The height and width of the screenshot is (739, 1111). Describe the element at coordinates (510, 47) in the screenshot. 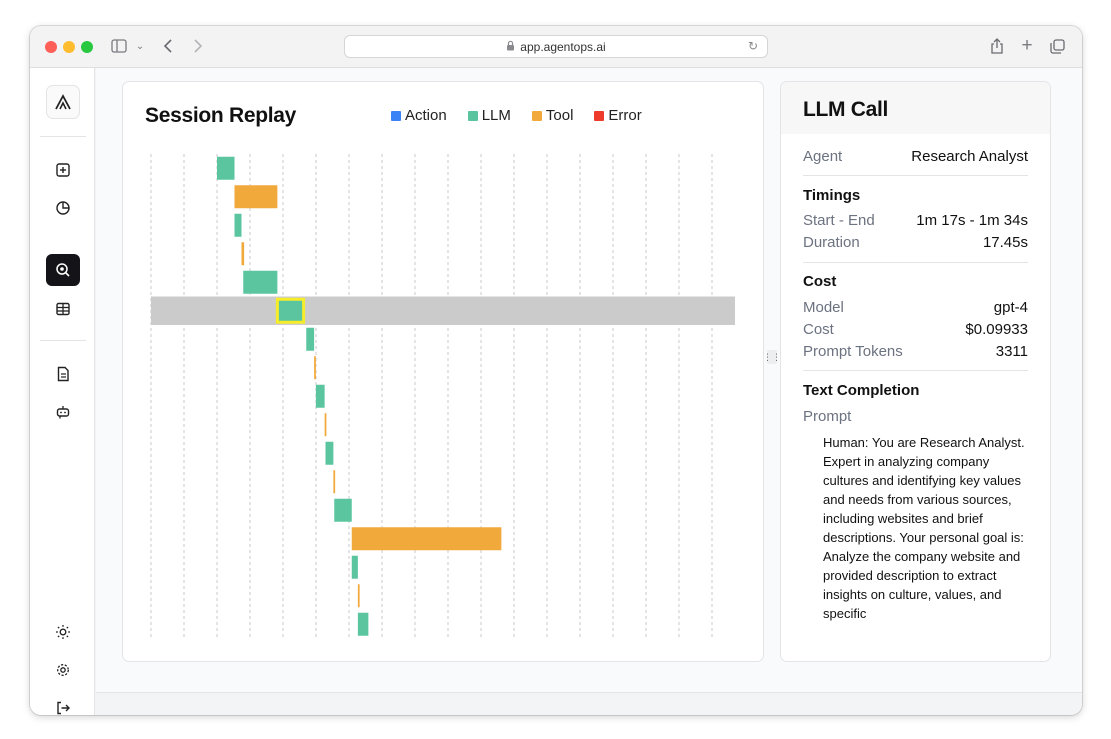

I see `lock-icon` at that location.